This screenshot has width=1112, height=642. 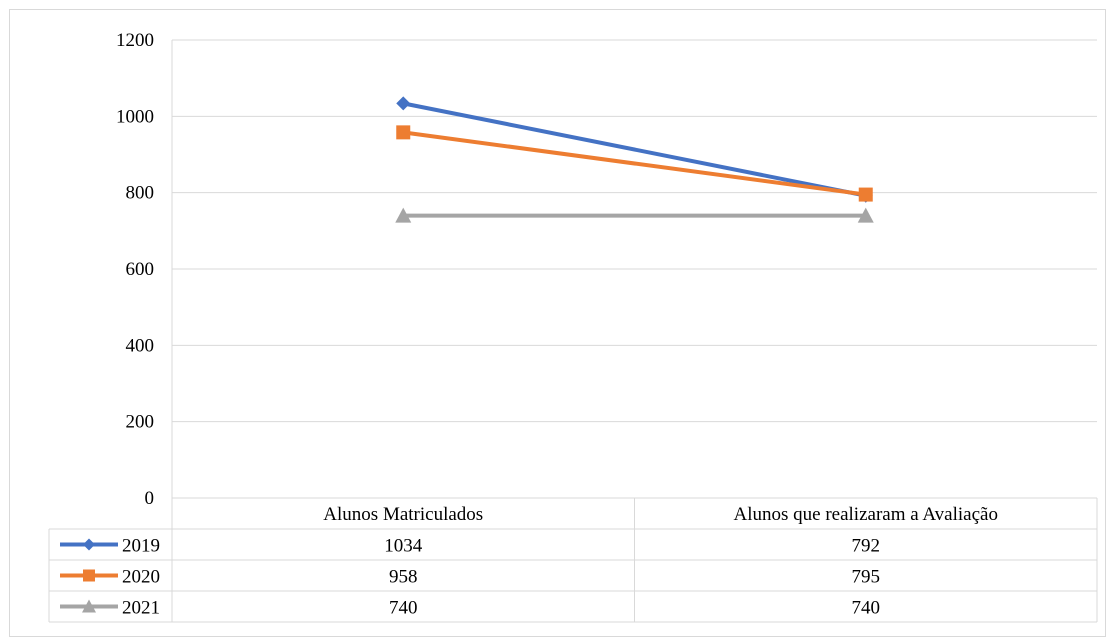 I want to click on series-line-2019, so click(x=634, y=149).